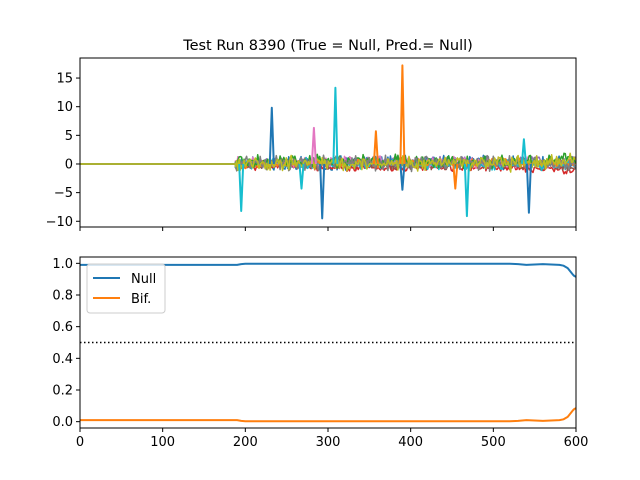 This screenshot has height=480, width=640. What do you see at coordinates (59, 222) in the screenshot?
I see `top-y-tick-label: −10` at bounding box center [59, 222].